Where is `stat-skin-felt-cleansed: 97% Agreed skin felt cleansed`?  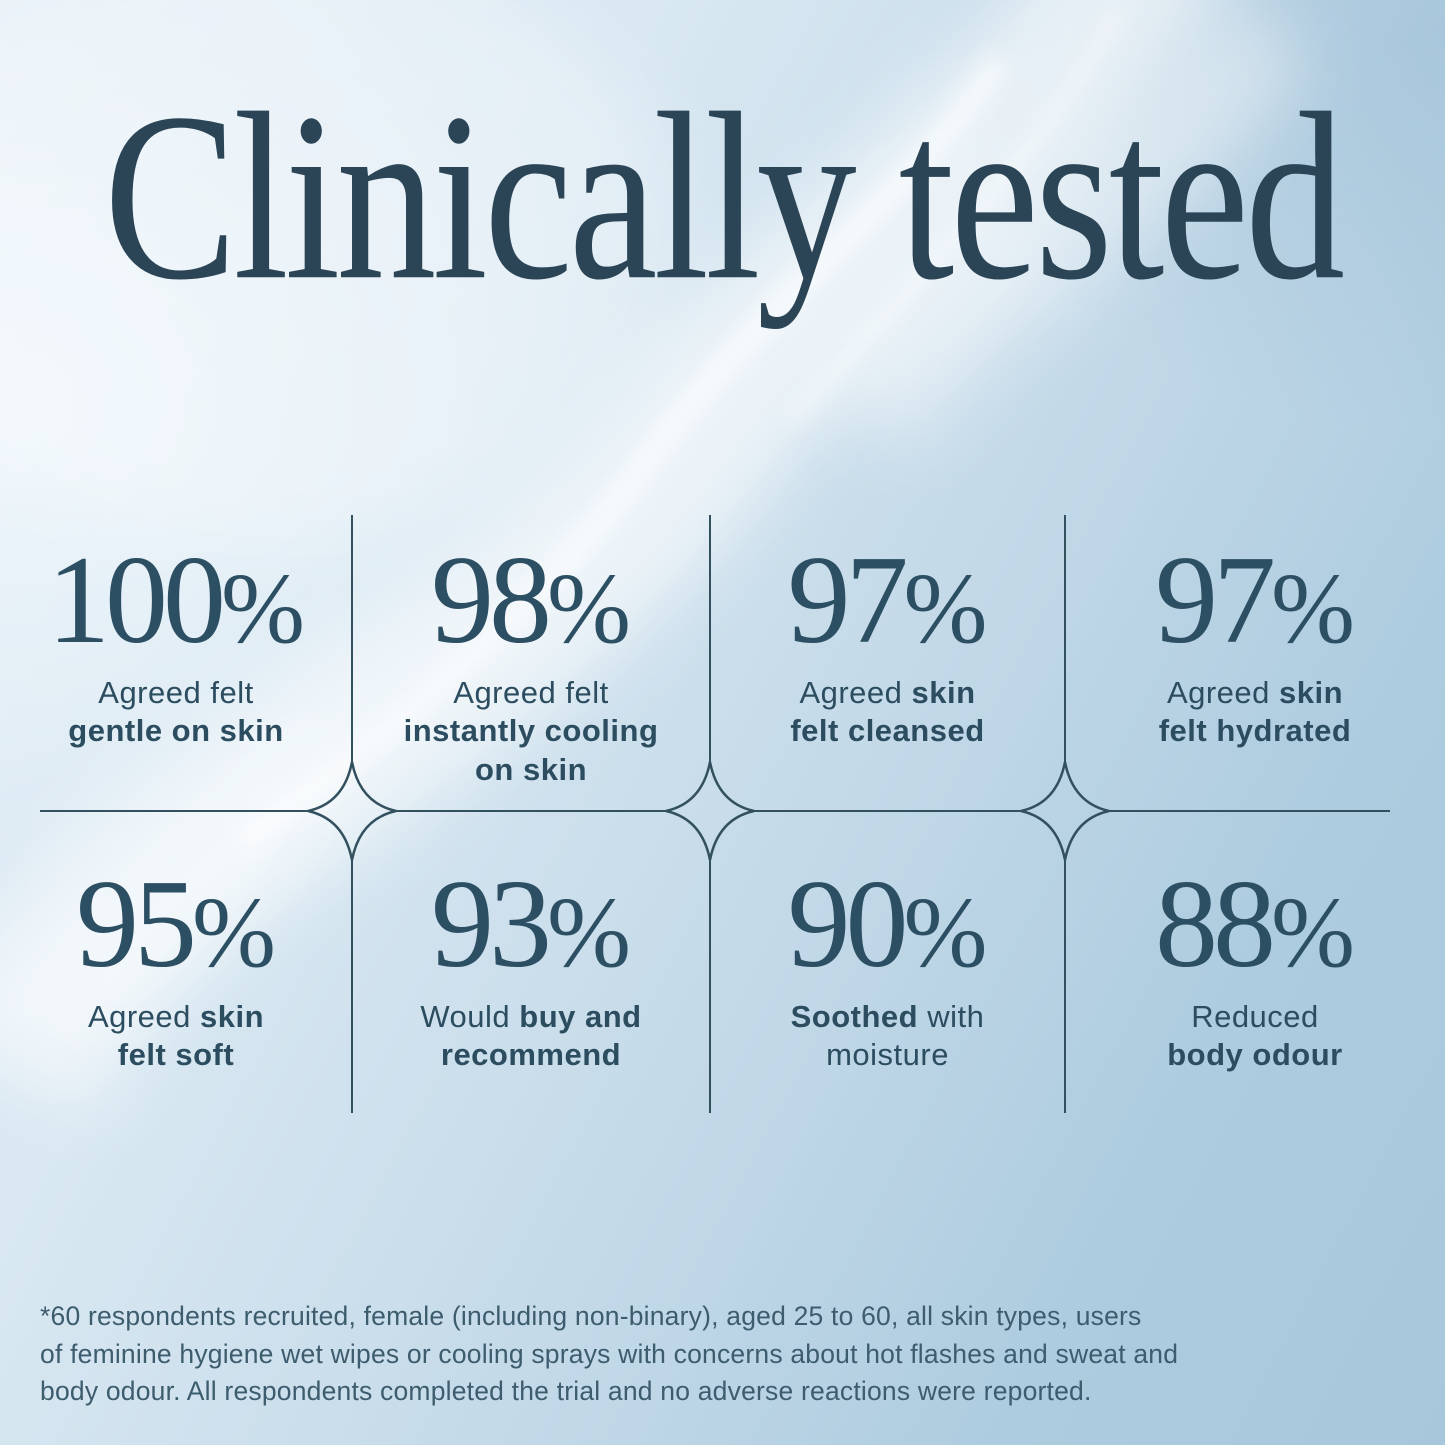
stat-skin-felt-cleansed: 97% Agreed skin felt cleansed is located at coordinates (887, 663).